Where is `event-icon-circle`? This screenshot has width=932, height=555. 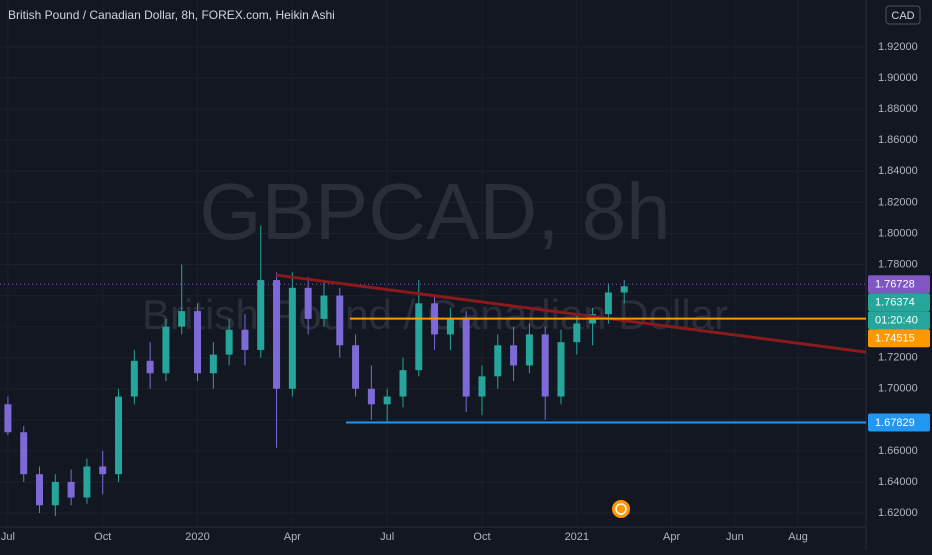 event-icon-circle is located at coordinates (621, 509).